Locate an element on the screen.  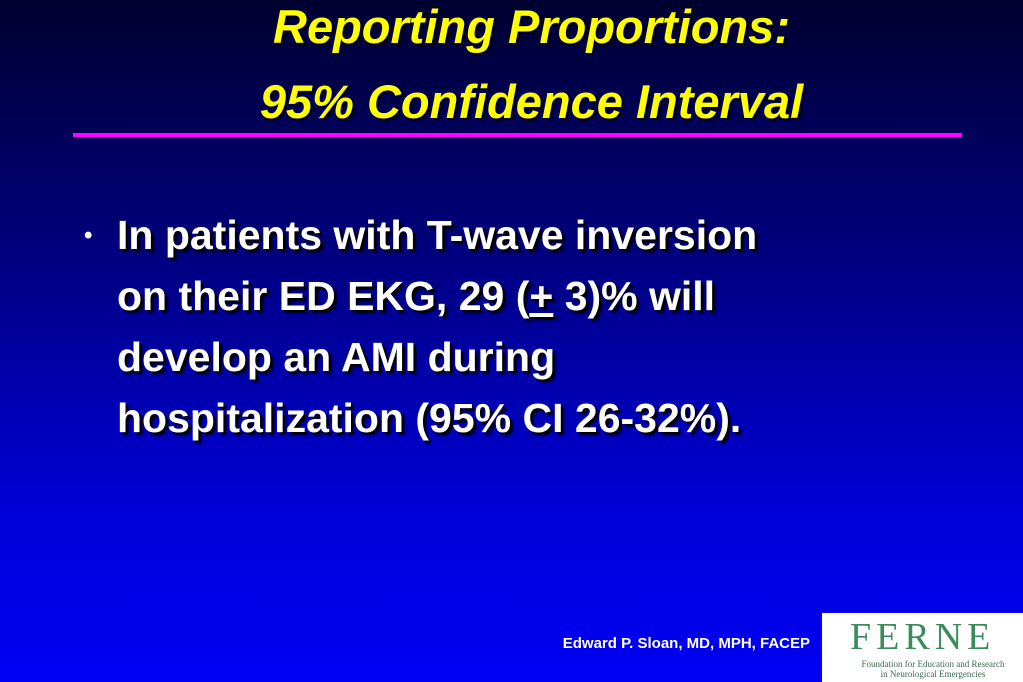
footer-author: Edward P. Sloan, MD, MPH, FACEP is located at coordinates (686, 643).